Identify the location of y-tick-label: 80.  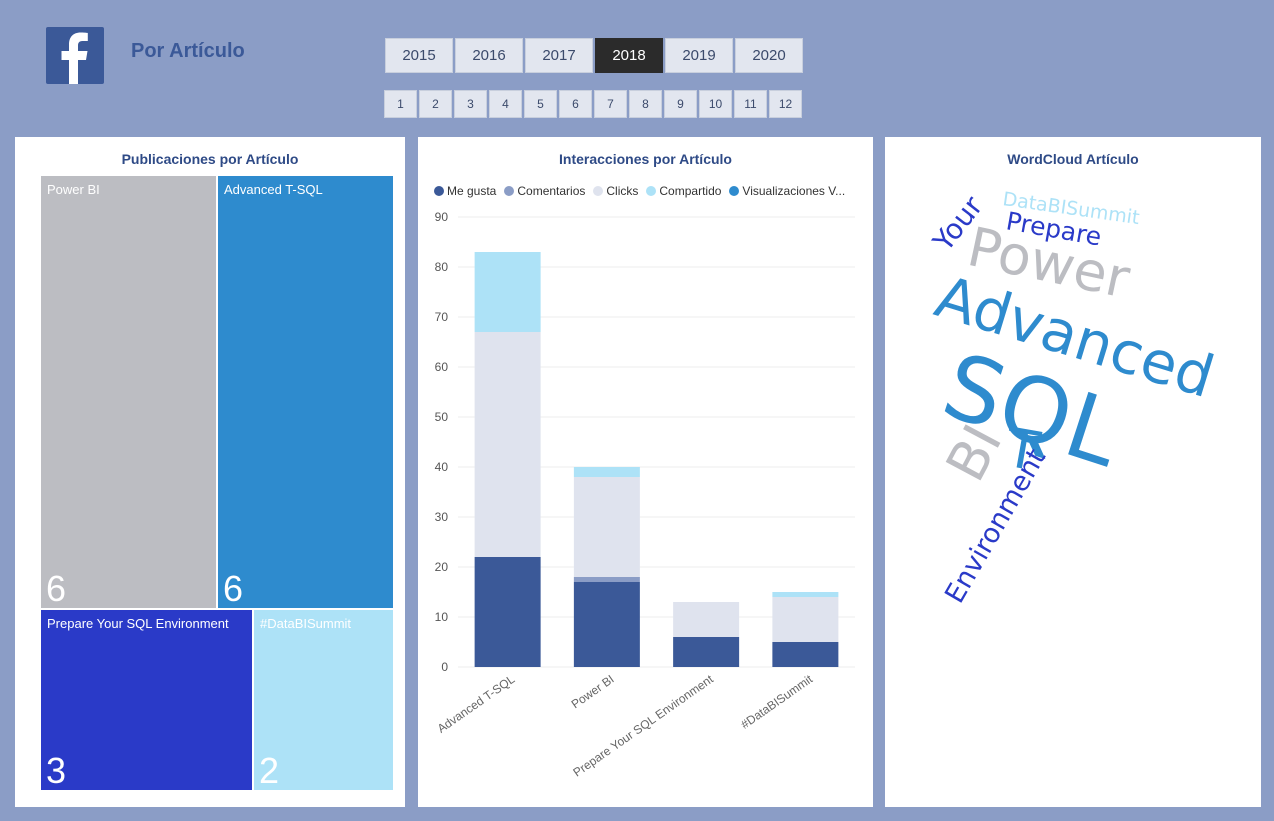
(442, 267).